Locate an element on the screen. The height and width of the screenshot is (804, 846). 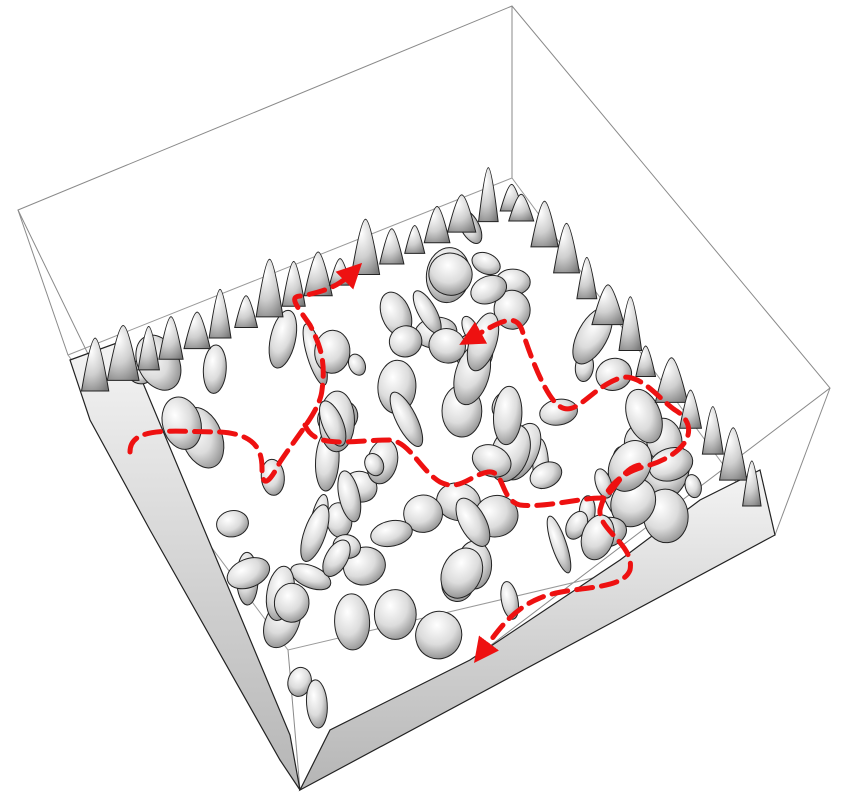
path-left is located at coordinates (245, 373).